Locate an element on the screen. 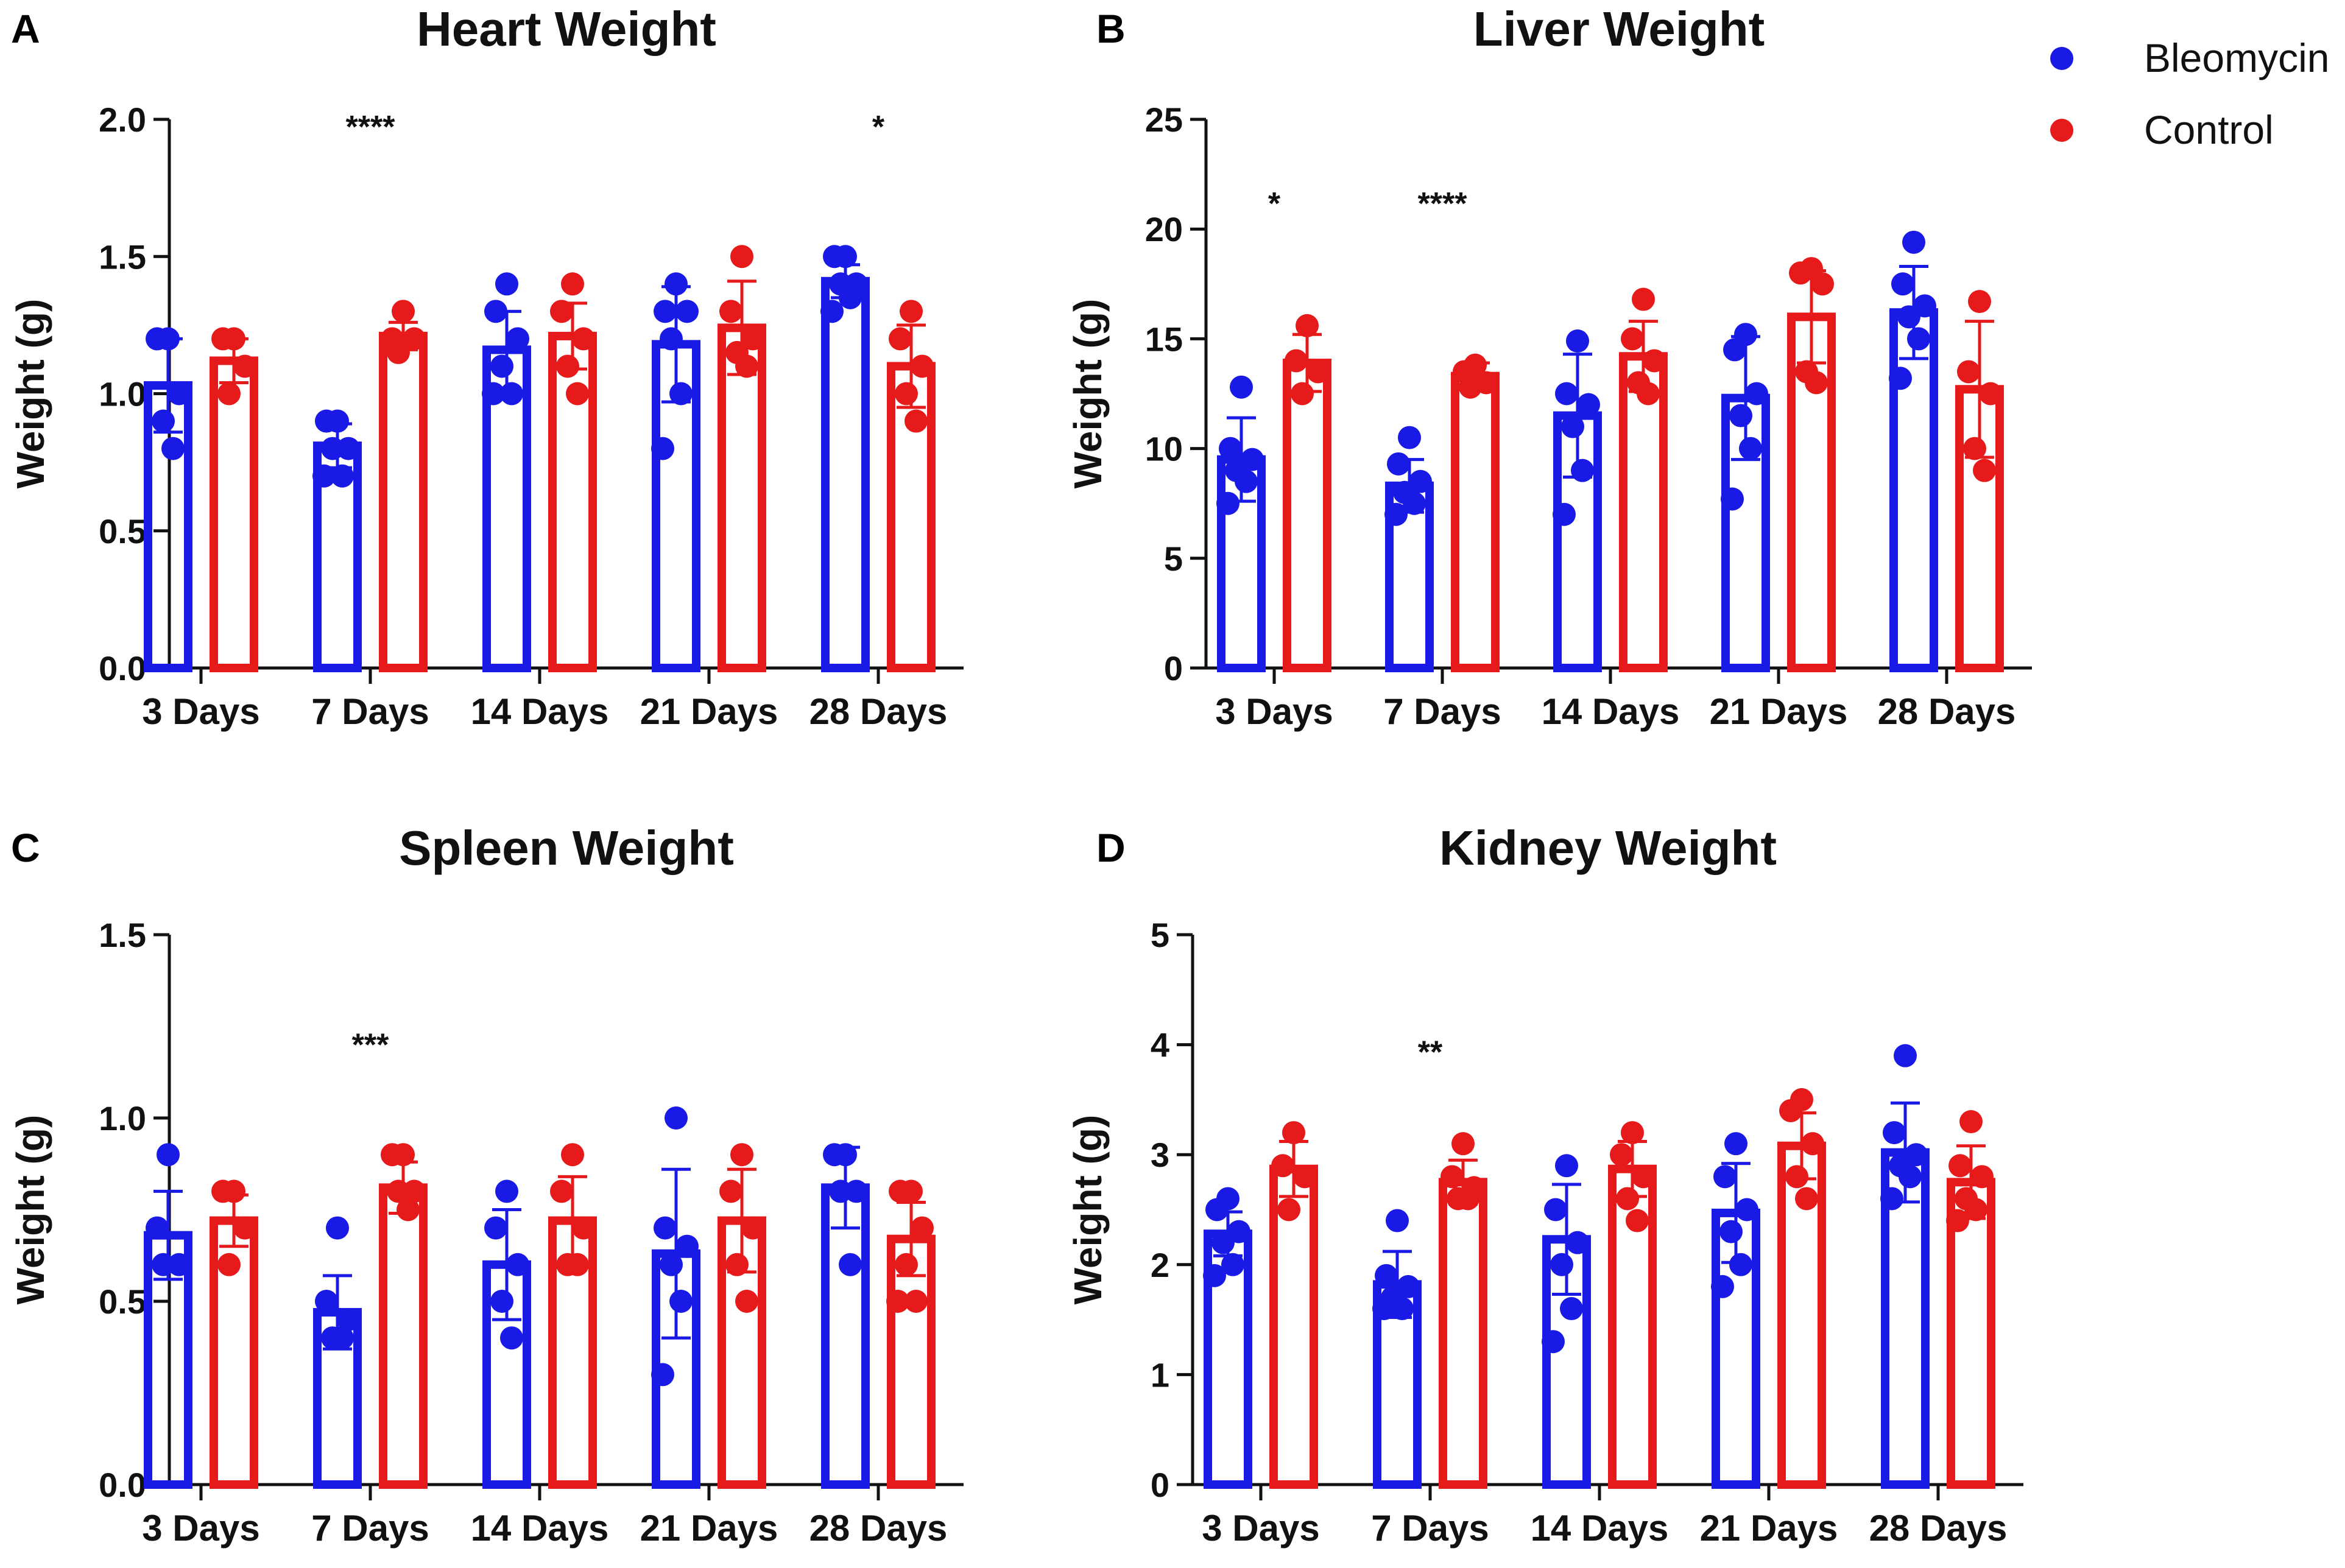 Image resolution: width=2345 pixels, height=1568 pixels. y-tick-label: 0.5 is located at coordinates (123, 1302).